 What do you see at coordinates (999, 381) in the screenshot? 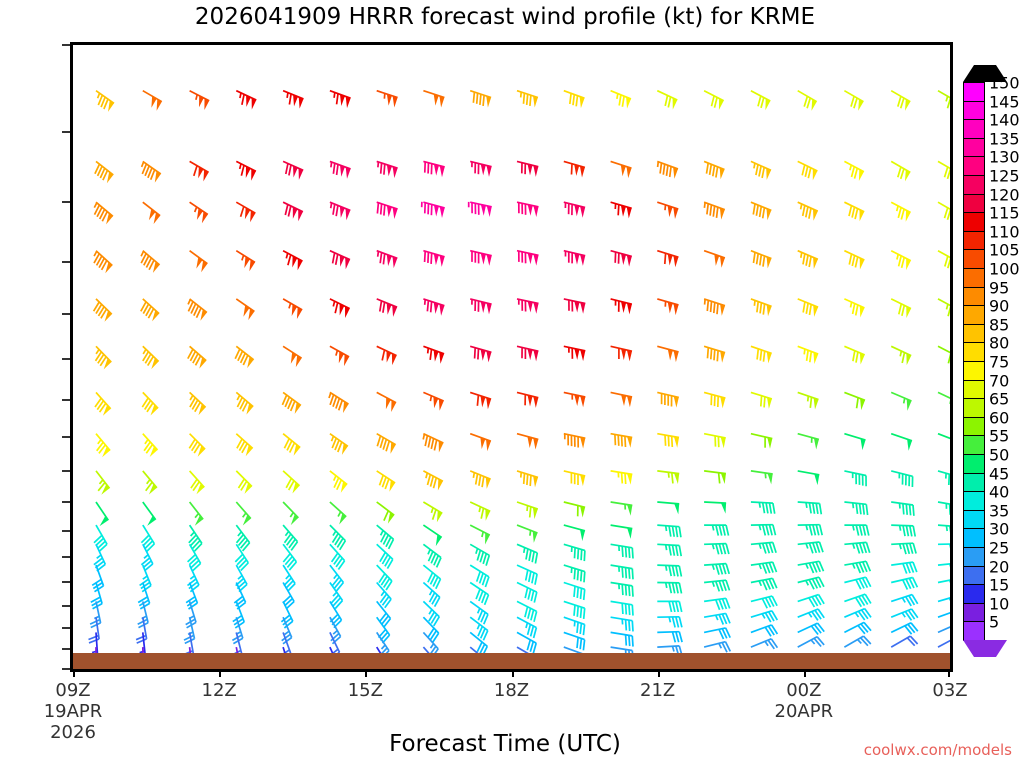
I see `colorbar-tick-label: 70` at bounding box center [999, 381].